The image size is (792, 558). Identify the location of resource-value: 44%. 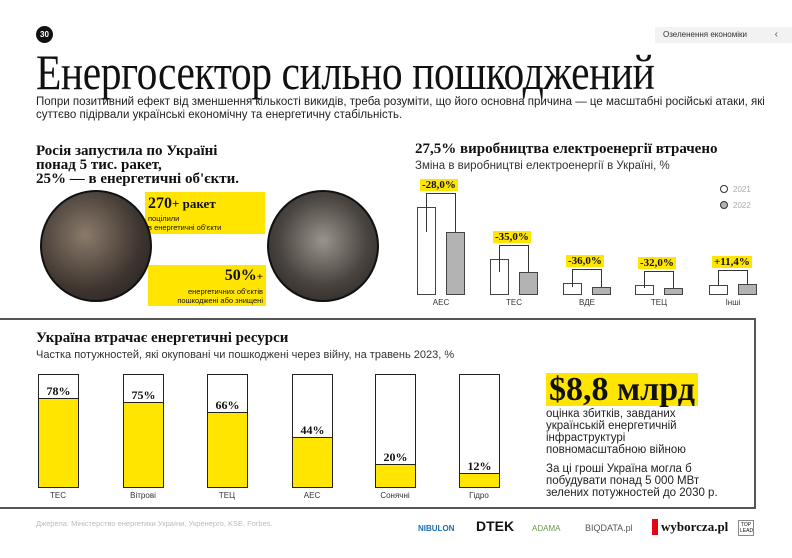
(312, 429).